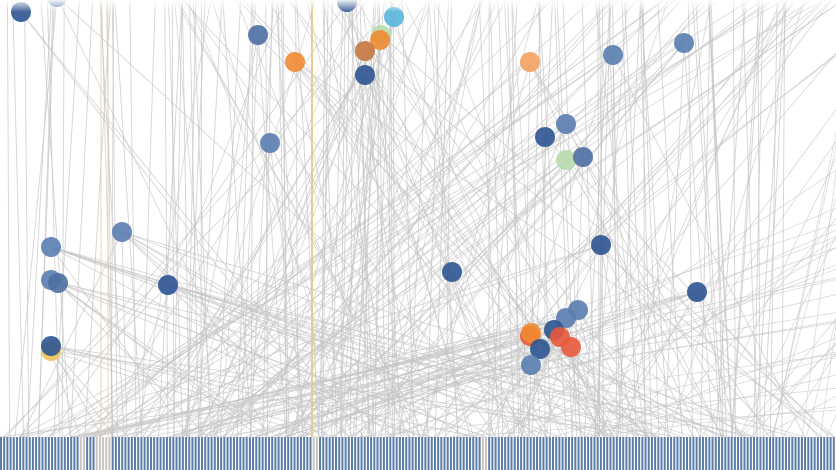 This screenshot has width=836, height=470. I want to click on node-n11, so click(530, 62).